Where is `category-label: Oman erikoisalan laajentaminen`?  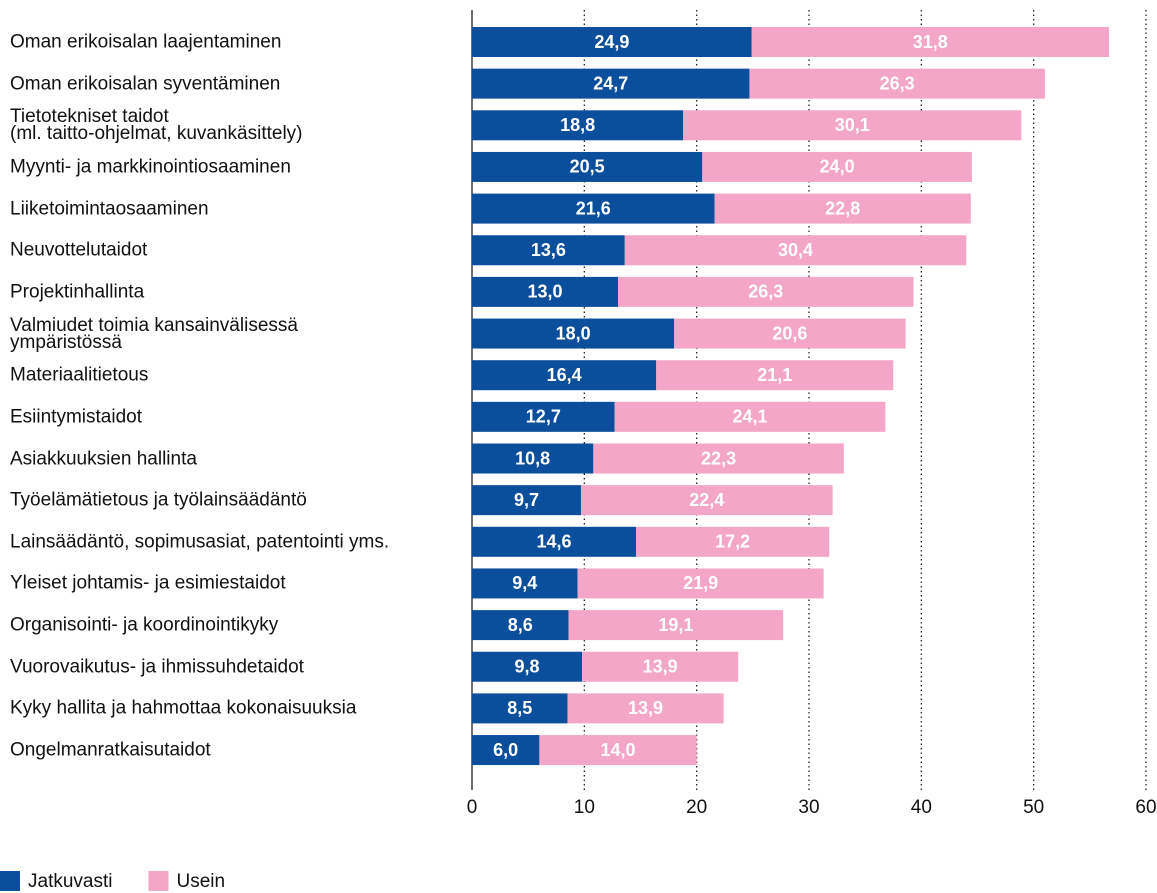 category-label: Oman erikoisalan laajentaminen is located at coordinates (146, 42).